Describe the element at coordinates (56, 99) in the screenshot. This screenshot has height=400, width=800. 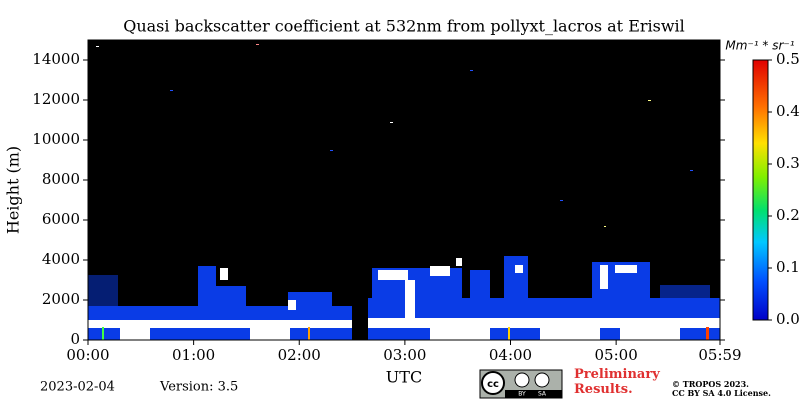
I see `y-tick-label: 12000` at that location.